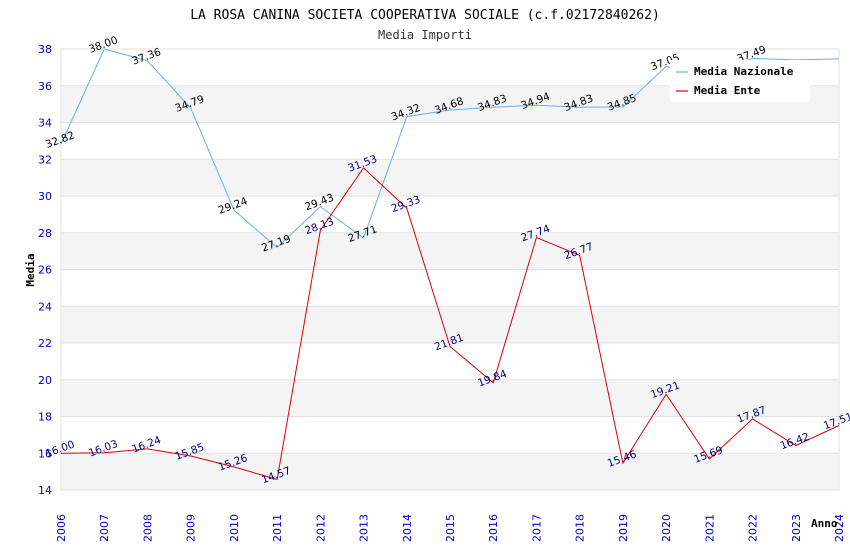 The height and width of the screenshot is (550, 850). I want to click on y-tick-label: 16, so click(45, 453).